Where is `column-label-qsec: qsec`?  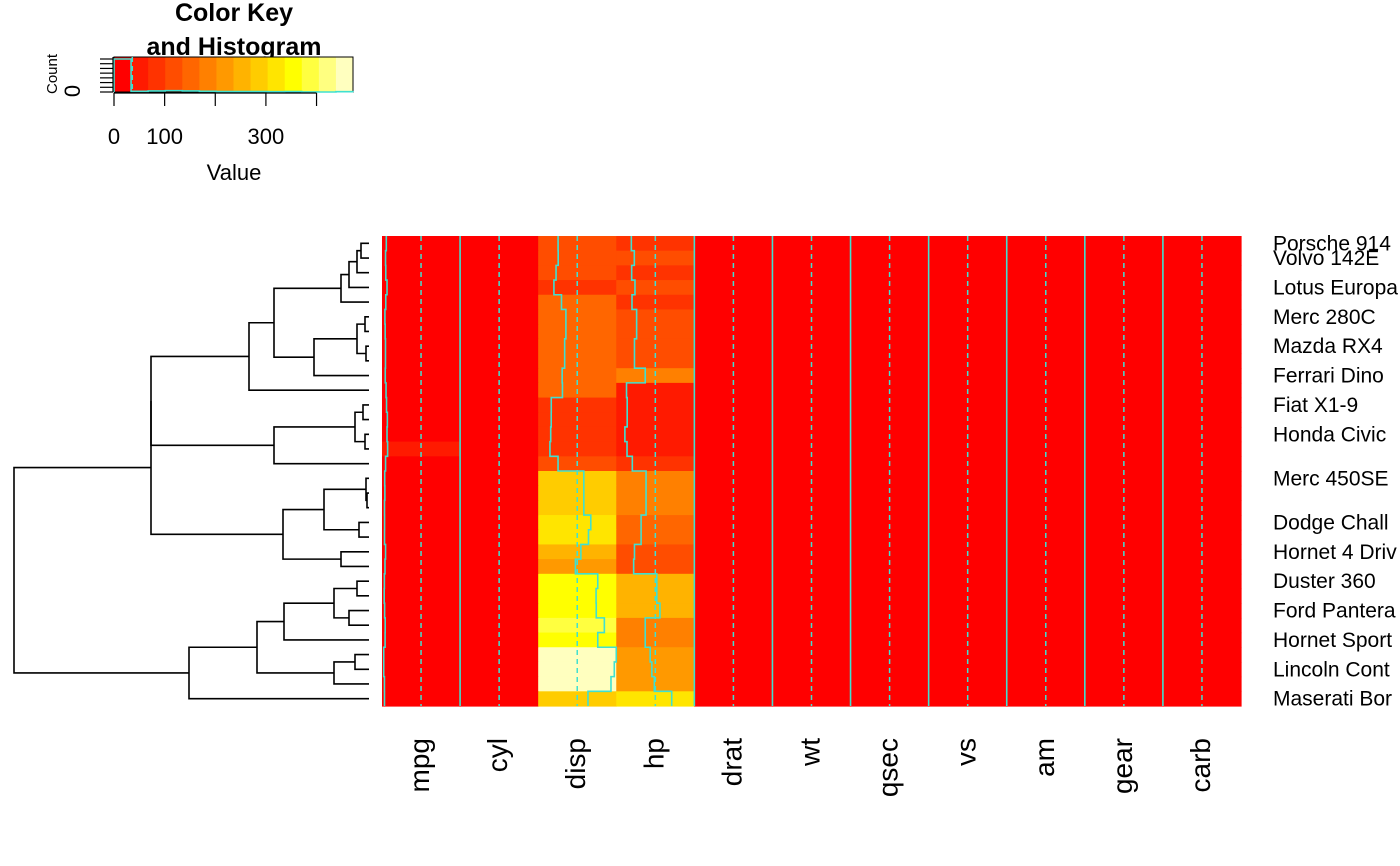 column-label-qsec: qsec is located at coordinates (888, 767).